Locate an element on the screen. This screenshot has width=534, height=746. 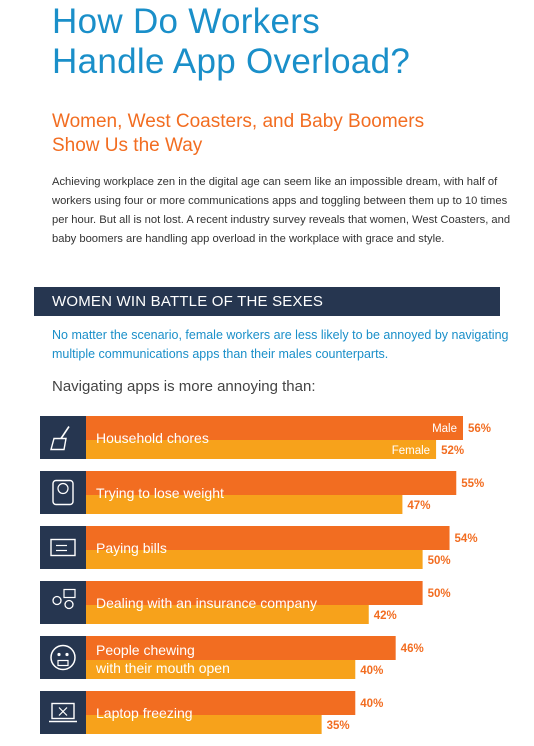
section-banner-text: WOMEN WIN BATTLE OF THE SEXES is located at coordinates (188, 301).